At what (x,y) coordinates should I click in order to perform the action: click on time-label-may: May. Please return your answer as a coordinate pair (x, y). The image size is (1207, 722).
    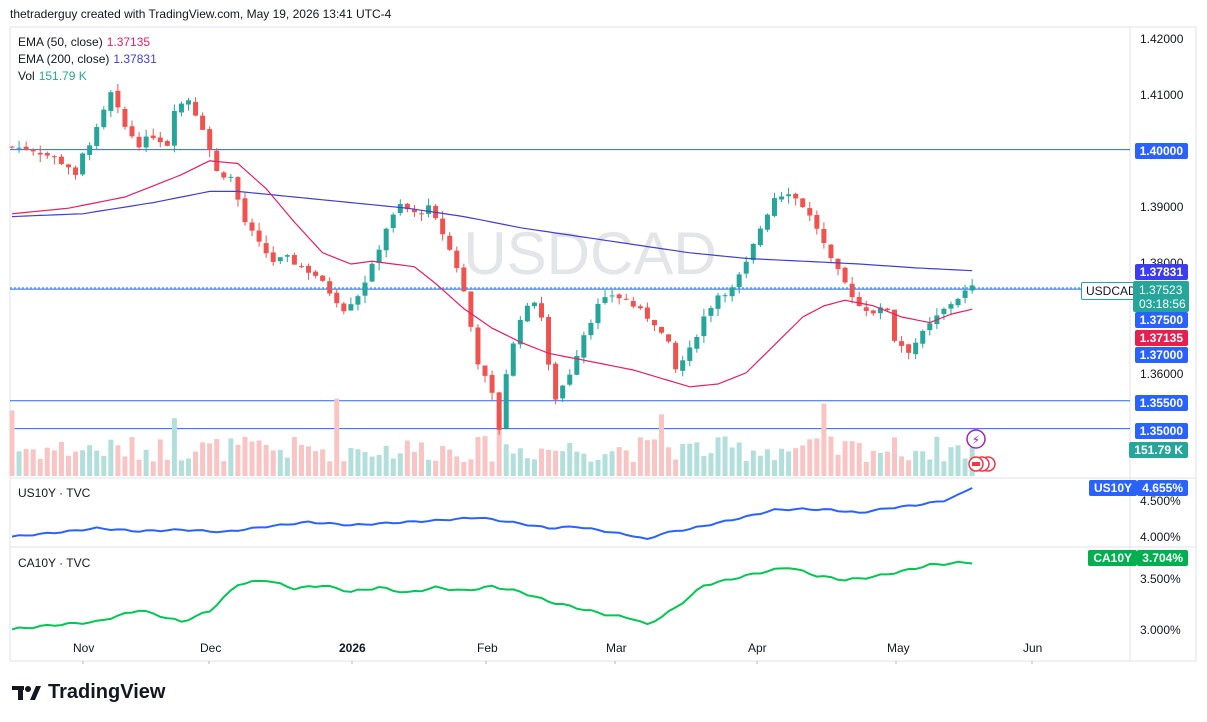
    Looking at the image, I should click on (898, 648).